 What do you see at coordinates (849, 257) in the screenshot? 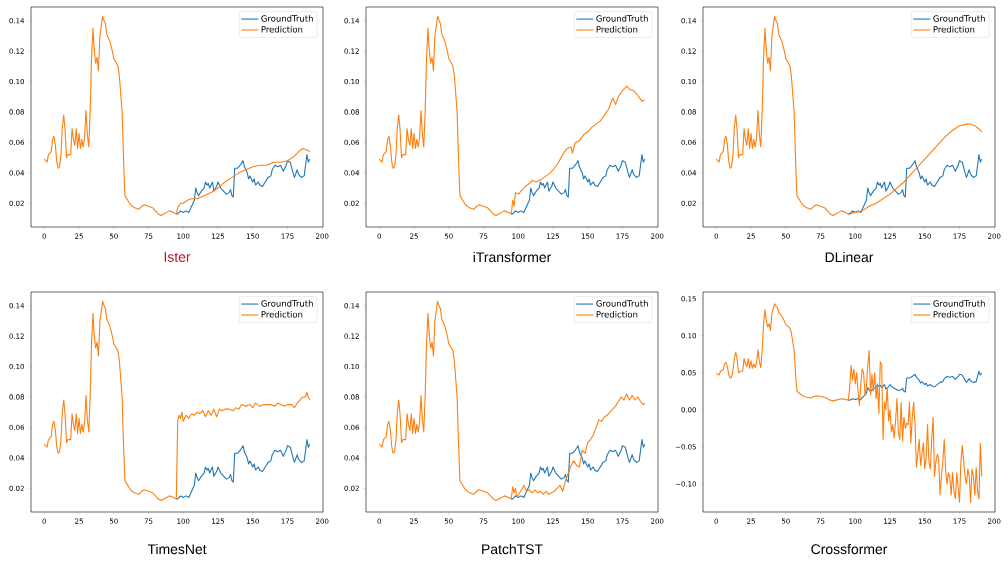
I see `text: DLinear` at bounding box center [849, 257].